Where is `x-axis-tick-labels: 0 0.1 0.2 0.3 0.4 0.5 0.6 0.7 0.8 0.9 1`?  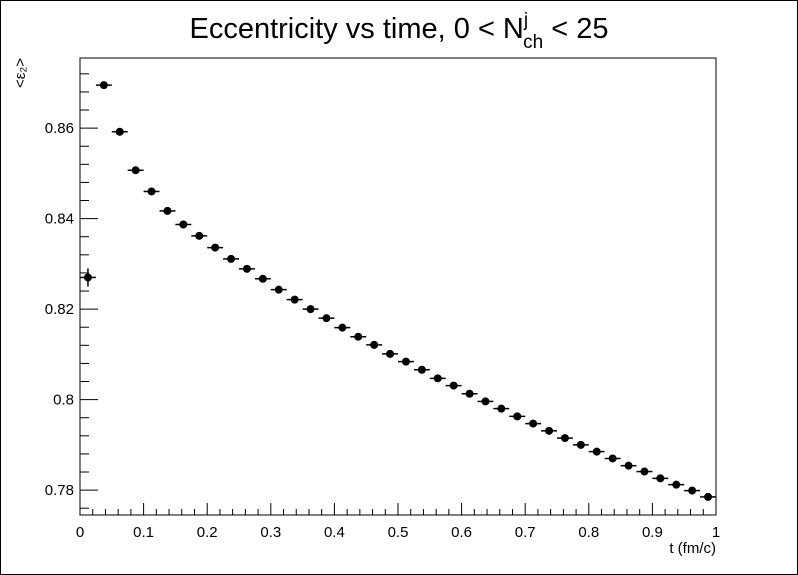
x-axis-tick-labels: 0 0.1 0.2 0.3 0.4 0.5 0.6 0.7 0.8 0.9 1 is located at coordinates (398, 532).